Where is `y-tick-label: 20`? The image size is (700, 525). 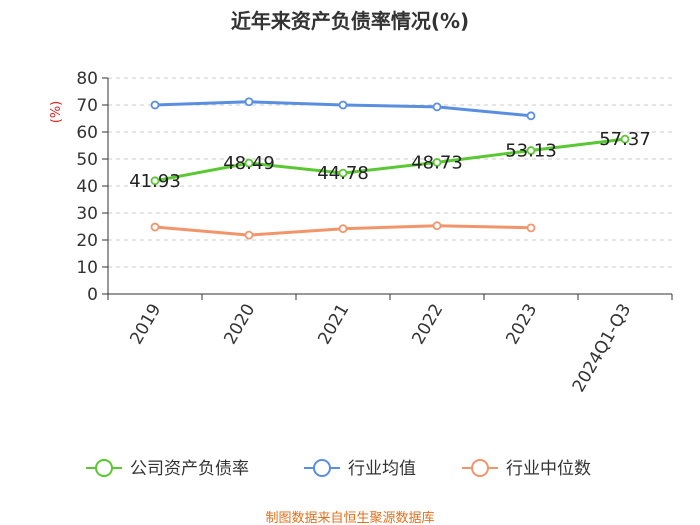
y-tick-label: 20 is located at coordinates (87, 241).